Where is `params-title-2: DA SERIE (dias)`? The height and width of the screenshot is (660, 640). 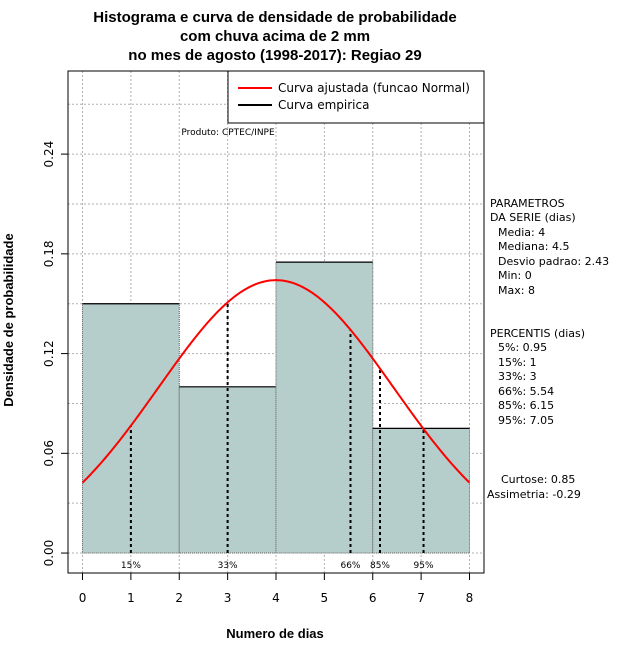
params-title-2: DA SERIE (dias) is located at coordinates (533, 217).